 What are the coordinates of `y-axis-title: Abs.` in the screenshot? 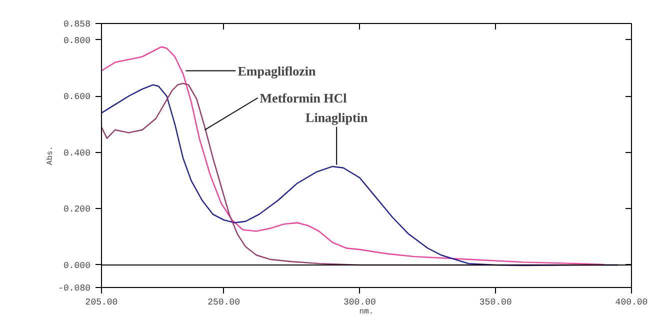 It's located at (51, 156).